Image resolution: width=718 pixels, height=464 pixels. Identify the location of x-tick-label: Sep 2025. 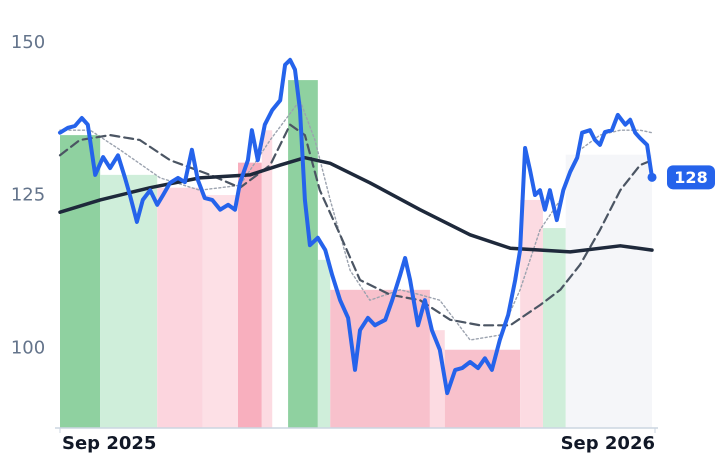
(109, 443).